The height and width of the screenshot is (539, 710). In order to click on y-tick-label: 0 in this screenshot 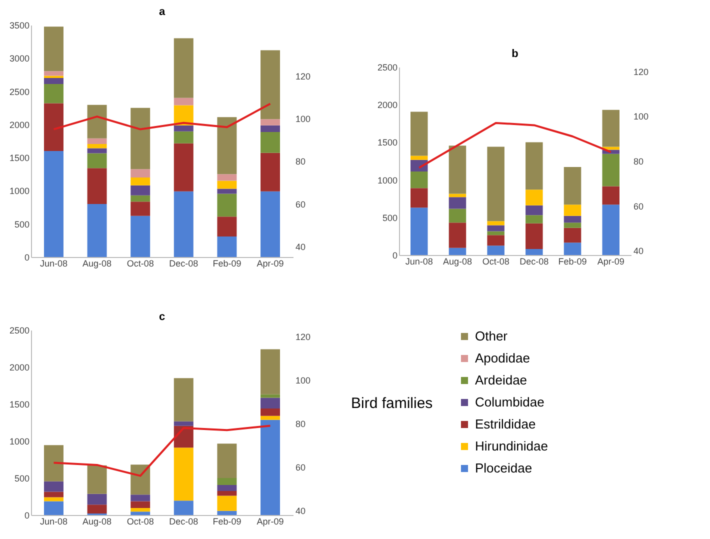, I will do `click(27, 515)`.